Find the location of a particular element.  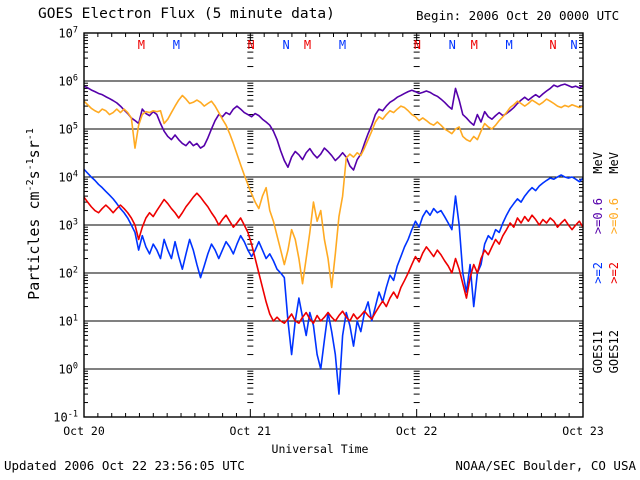

y-tick-label: 10⁶ is located at coordinates (68, 81).